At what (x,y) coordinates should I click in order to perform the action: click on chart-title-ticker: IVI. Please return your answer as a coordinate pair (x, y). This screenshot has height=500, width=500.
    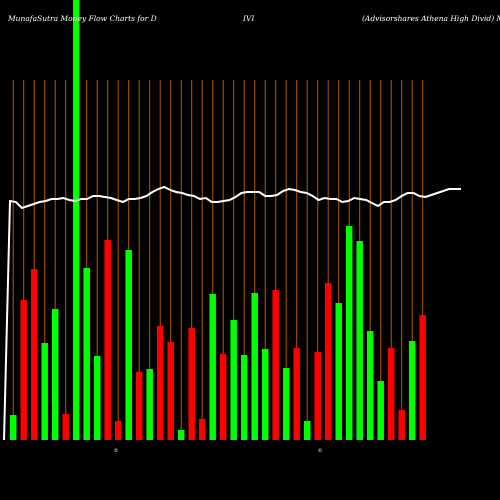
    Looking at the image, I should click on (249, 18).